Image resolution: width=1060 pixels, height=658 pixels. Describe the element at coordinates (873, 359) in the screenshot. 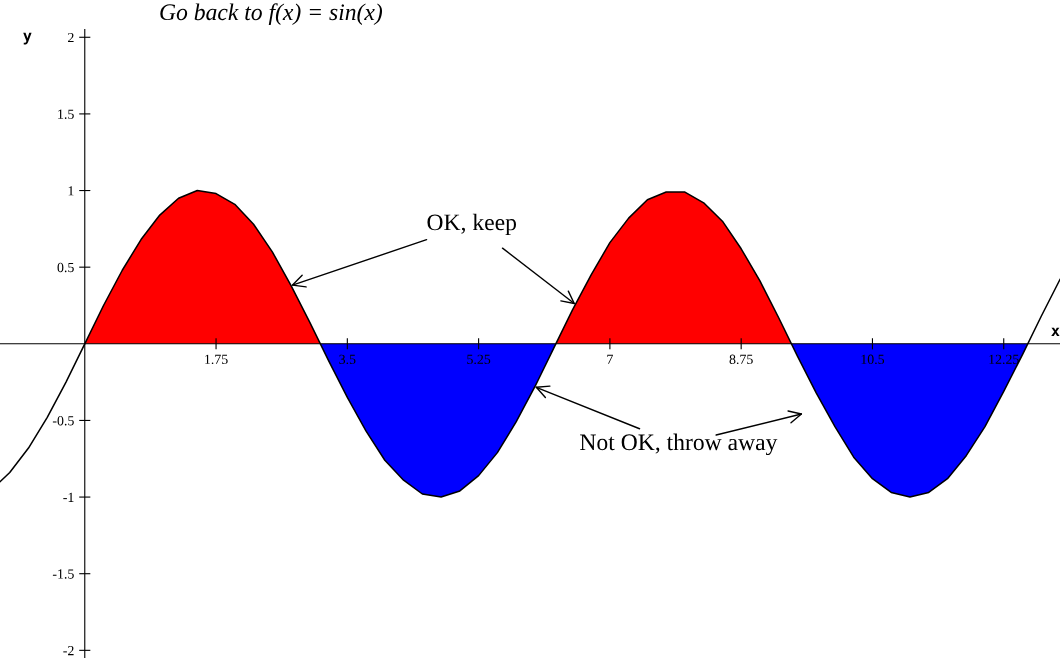

I see `x-tick-label: 10.5` at that location.